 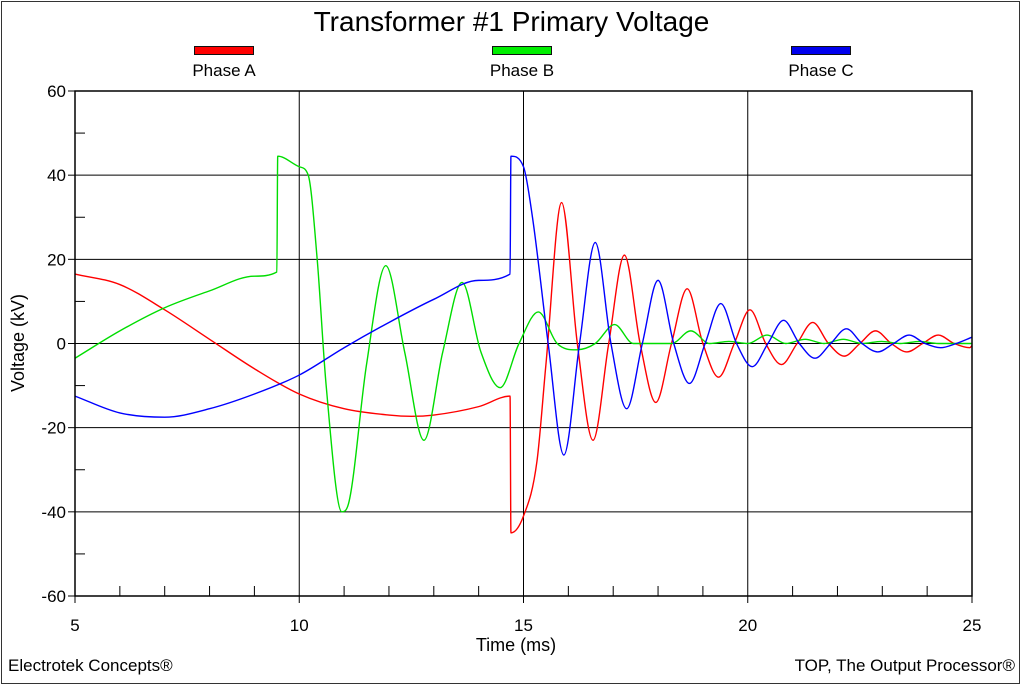 What do you see at coordinates (522, 70) in the screenshot?
I see `legend-label-phase-b: Phase B` at bounding box center [522, 70].